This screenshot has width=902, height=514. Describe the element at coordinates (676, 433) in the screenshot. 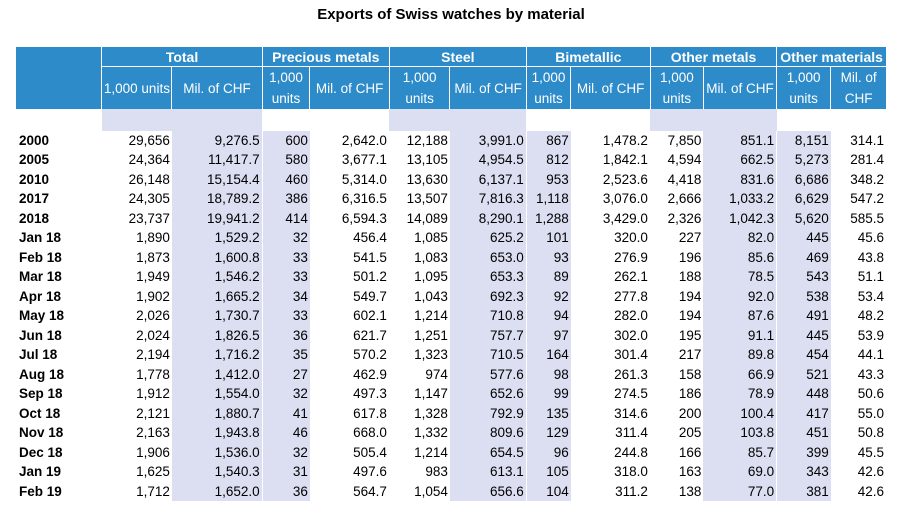

I see `table-cell: 205` at that location.